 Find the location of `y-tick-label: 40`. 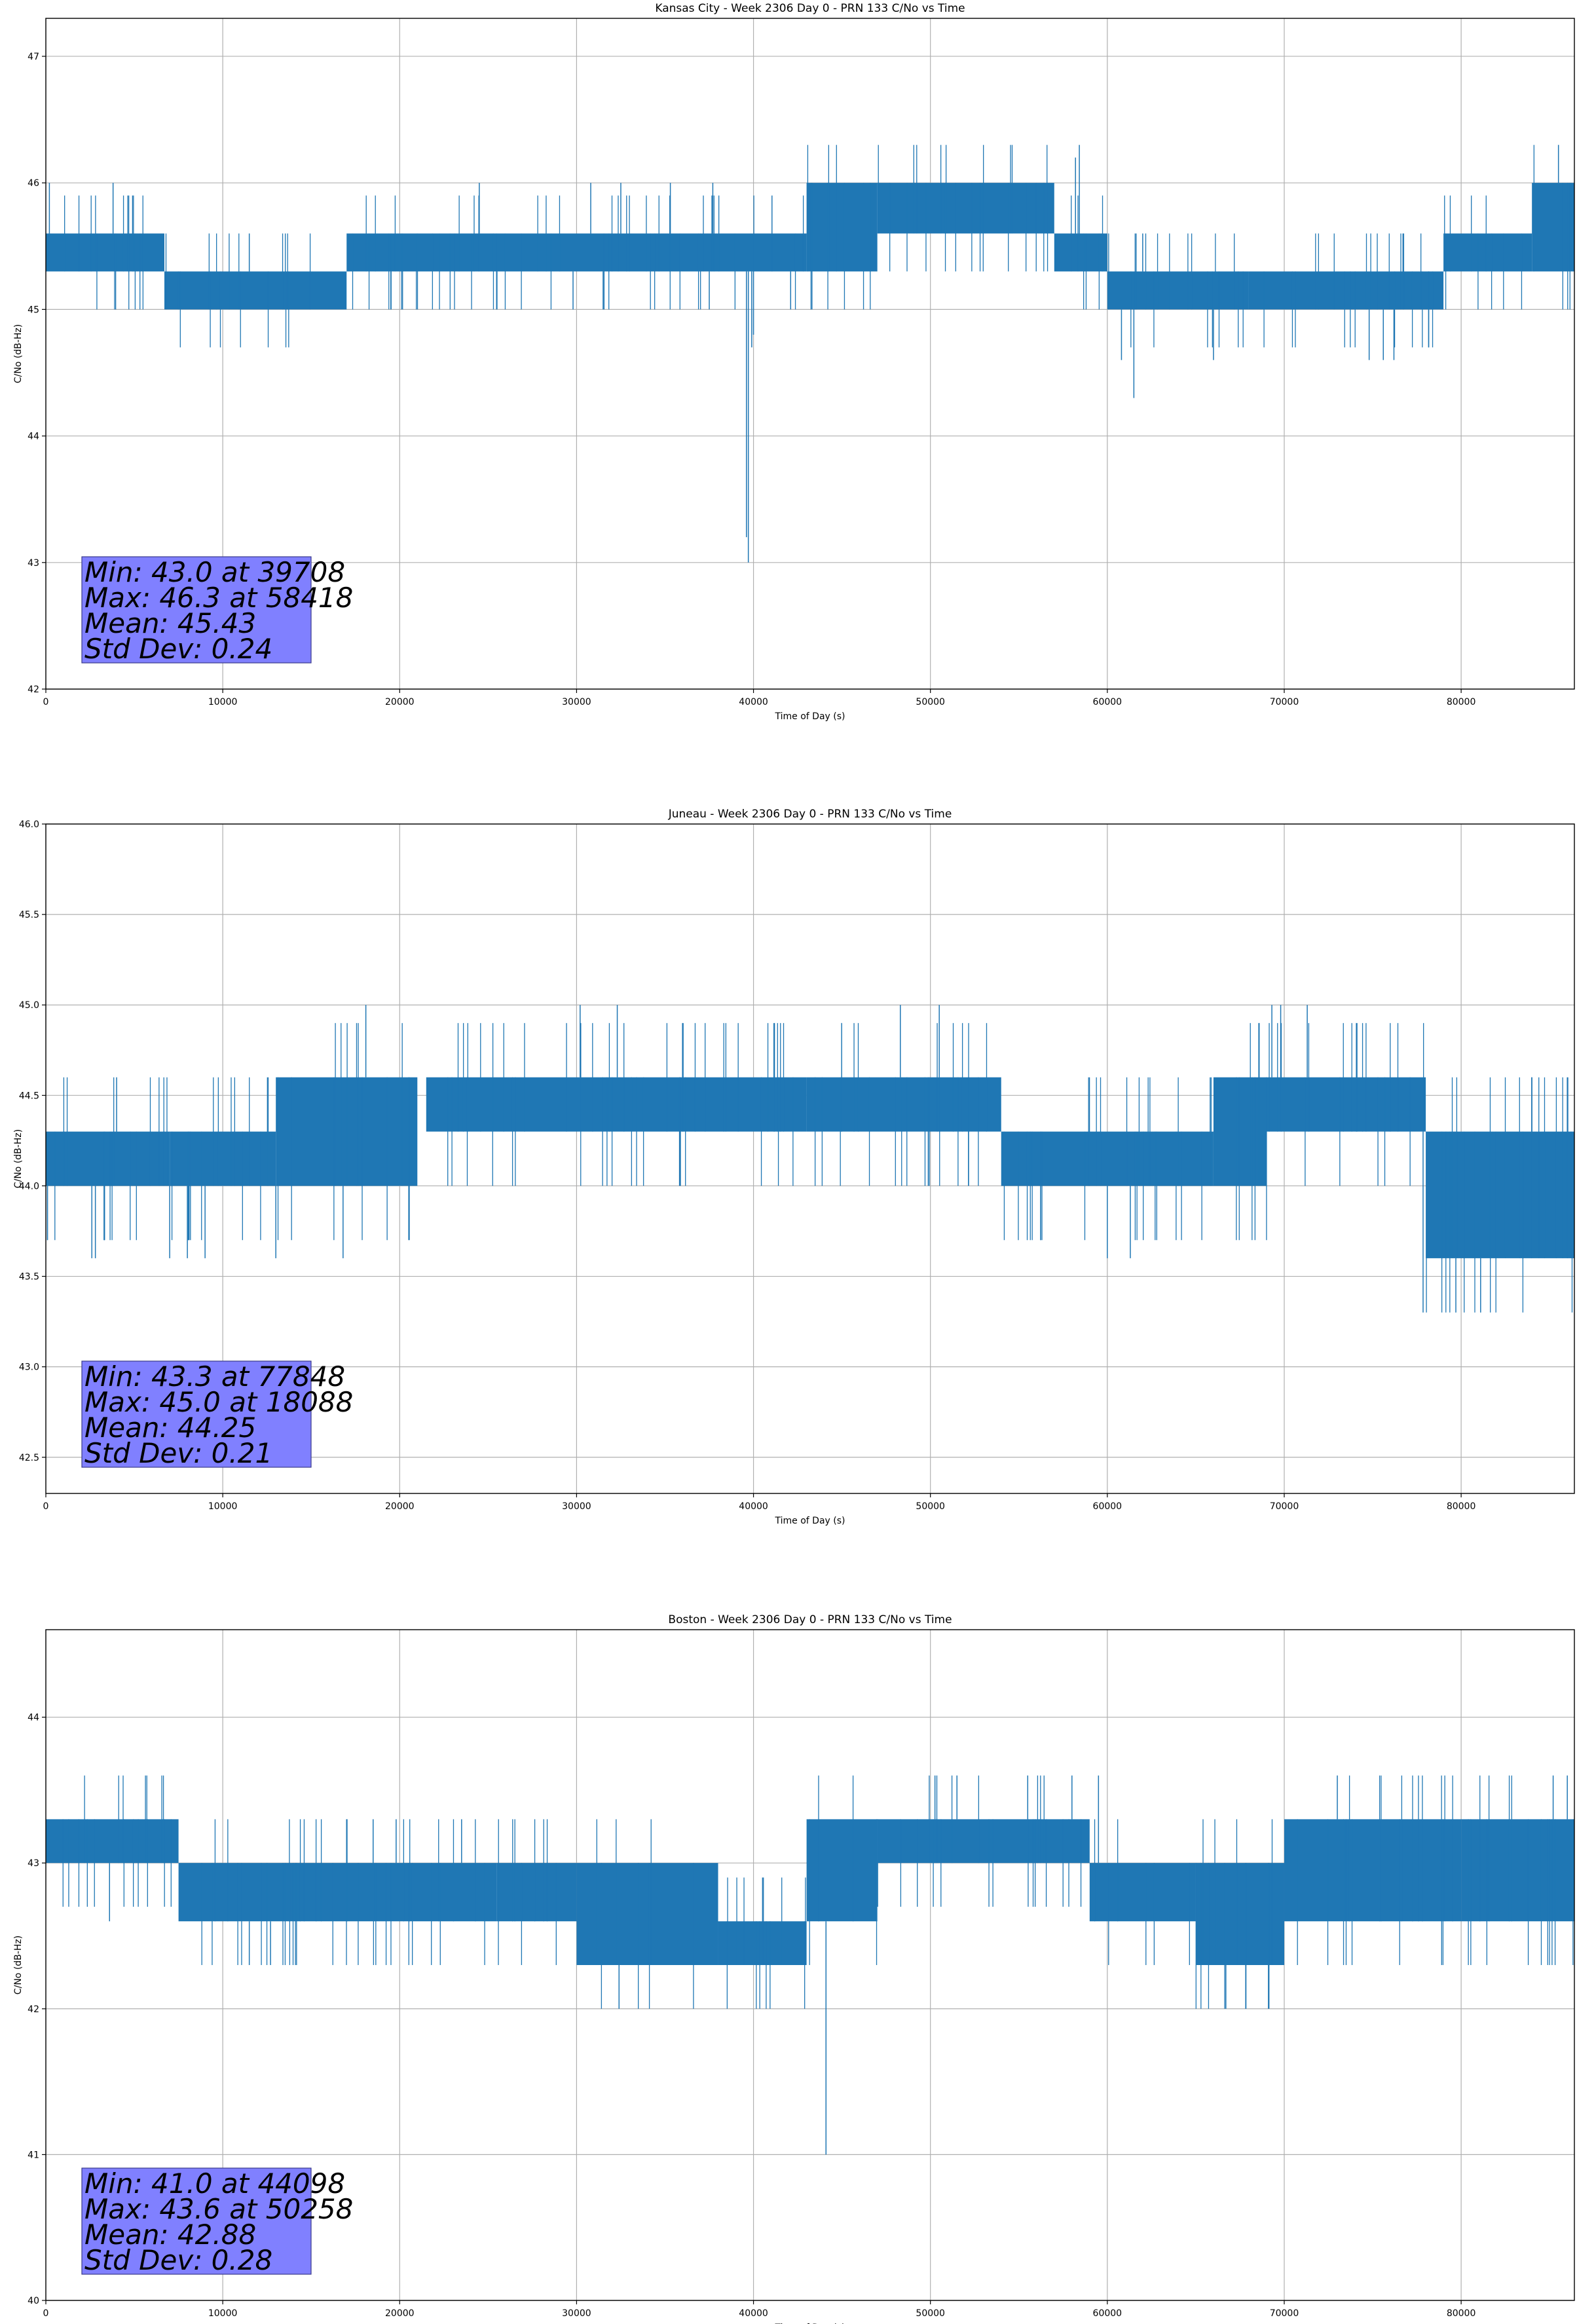

y-tick-label: 40 is located at coordinates (33, 2301).